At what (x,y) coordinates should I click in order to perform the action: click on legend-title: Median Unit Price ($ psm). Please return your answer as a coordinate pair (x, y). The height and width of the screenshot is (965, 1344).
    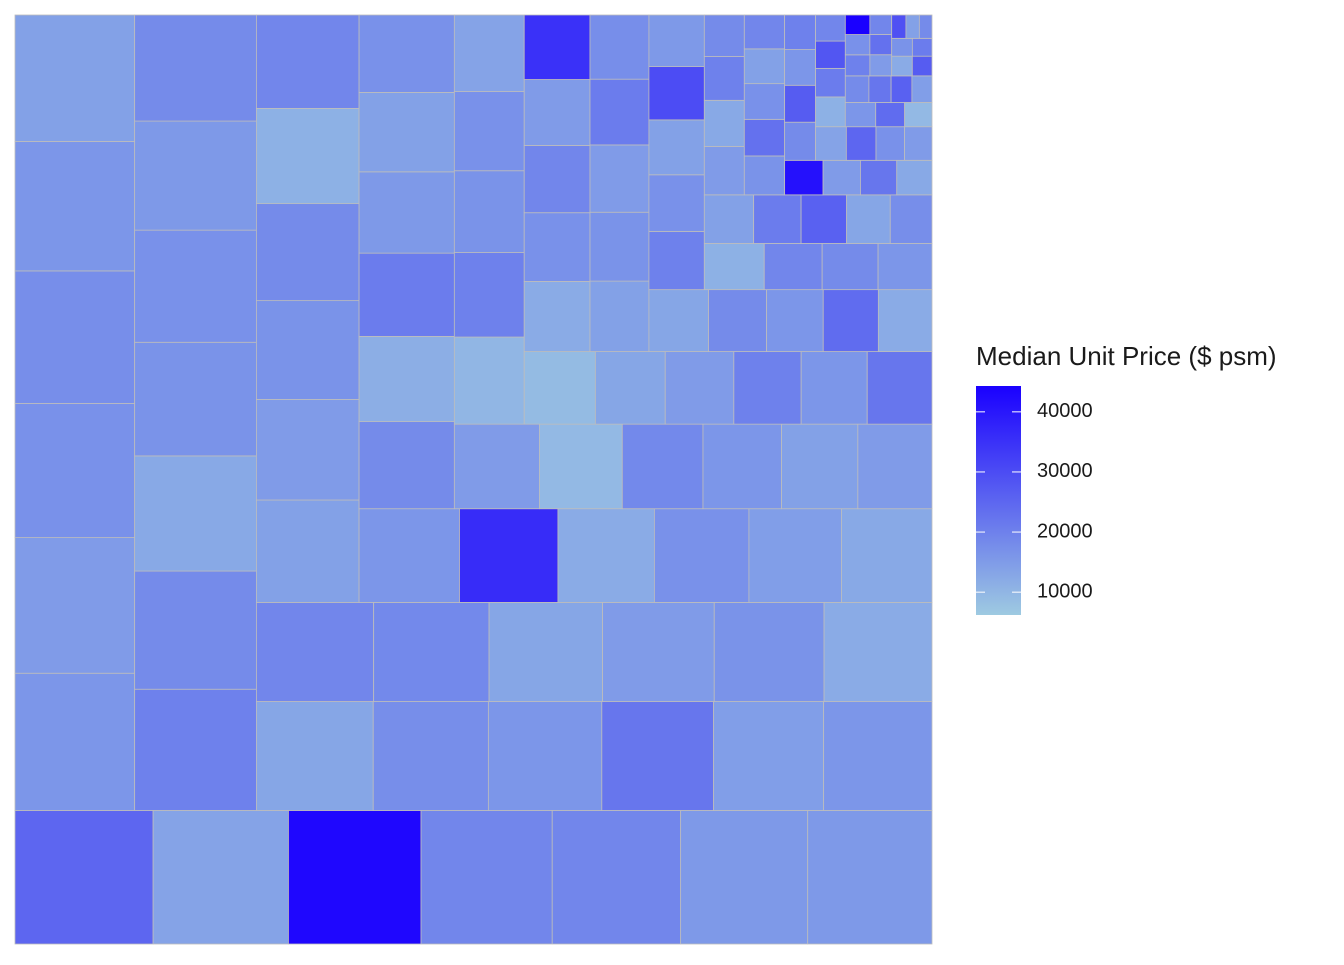
    Looking at the image, I should click on (1126, 356).